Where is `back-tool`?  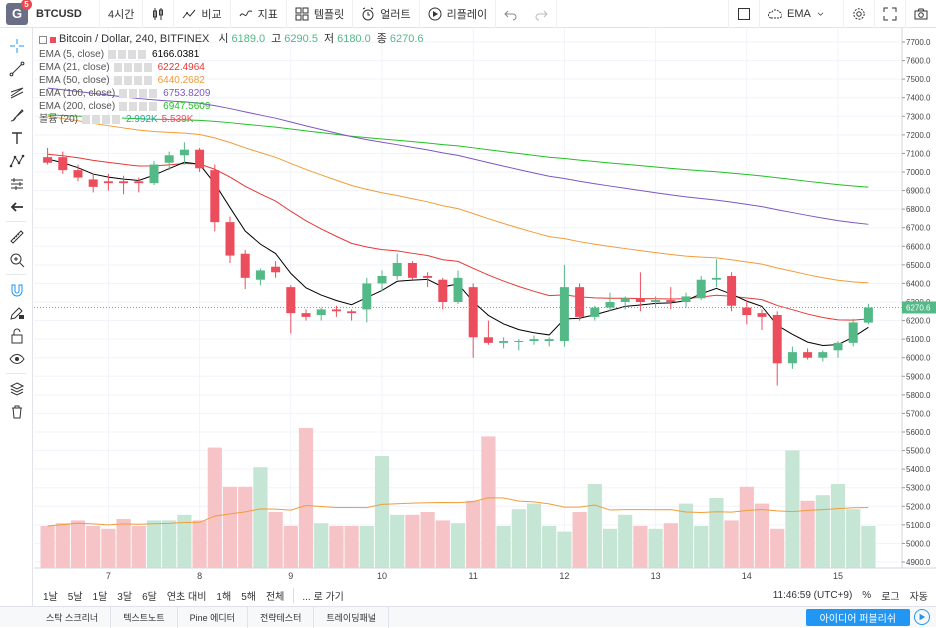
back-tool is located at coordinates (16, 206).